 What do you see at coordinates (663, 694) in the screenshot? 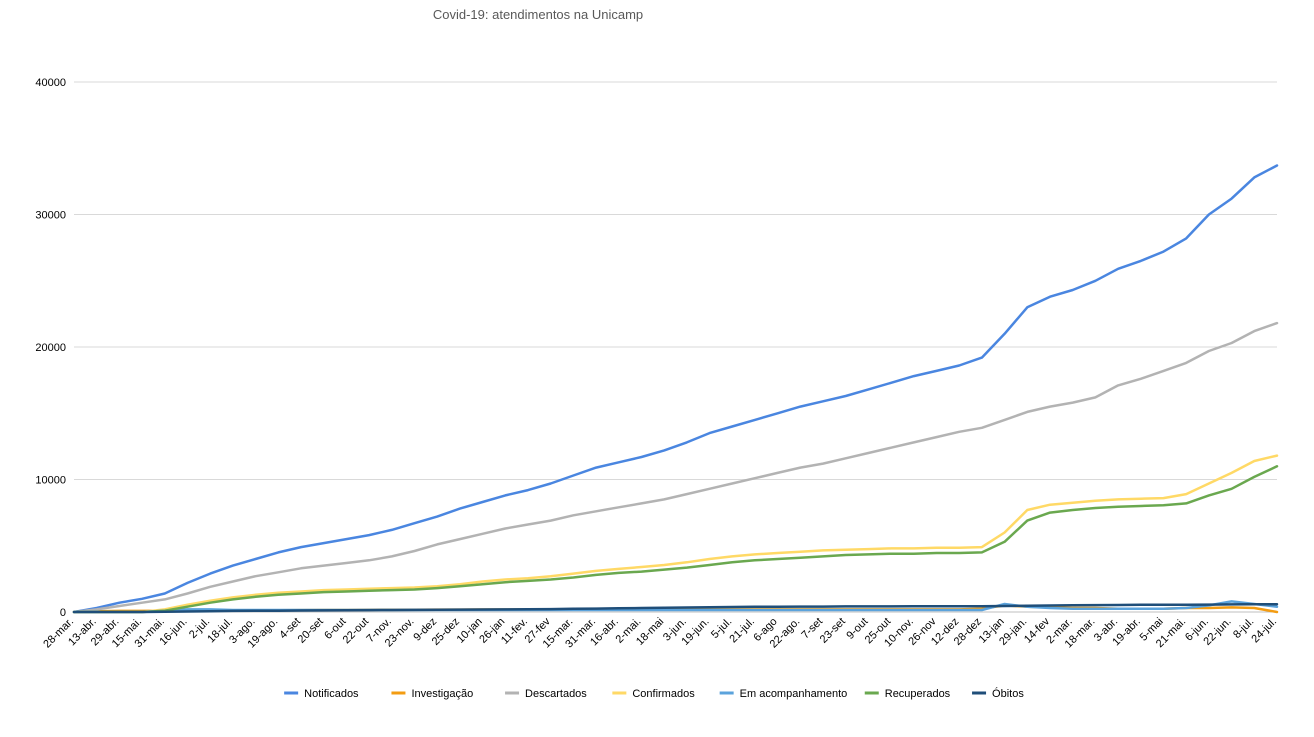
I see `legend-label-4: Confirmados` at bounding box center [663, 694].